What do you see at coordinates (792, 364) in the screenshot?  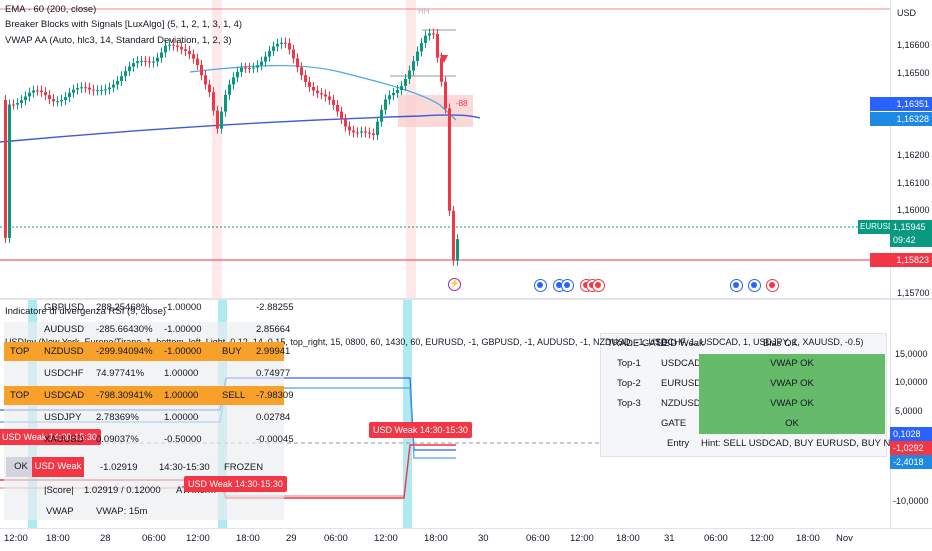 I see `gate-row-status: VWAP OK` at bounding box center [792, 364].